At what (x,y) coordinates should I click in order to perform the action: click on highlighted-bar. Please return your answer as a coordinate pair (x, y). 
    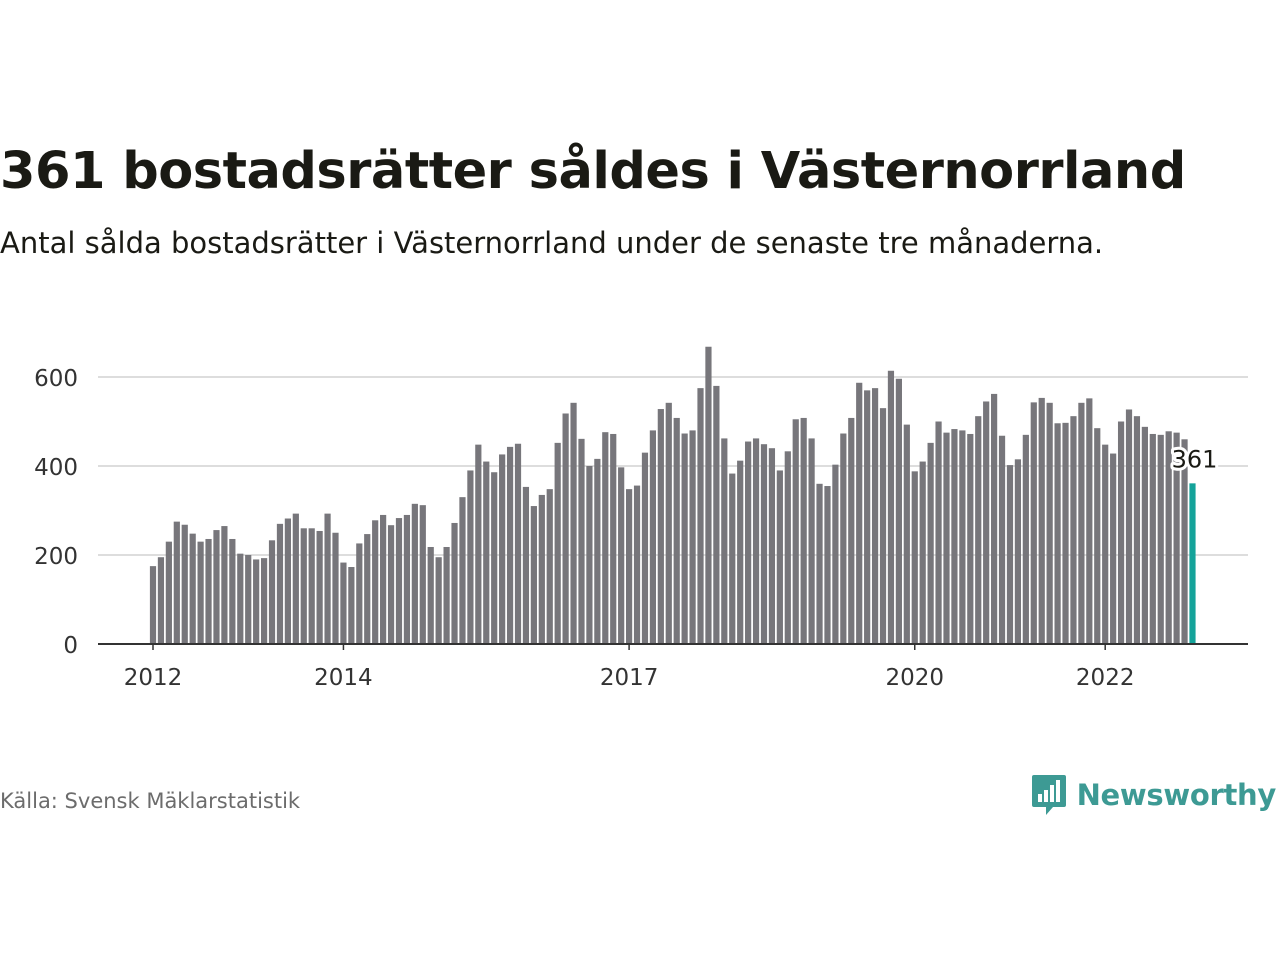
    Looking at the image, I should click on (1192, 563).